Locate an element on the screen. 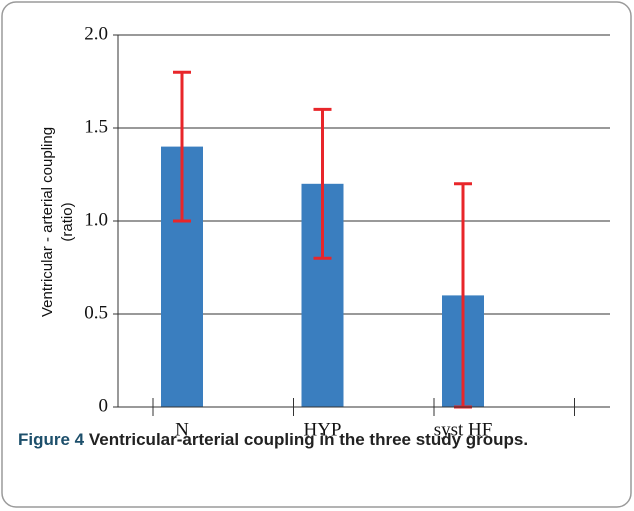 The image size is (634, 511). x-tick-label: syst HF is located at coordinates (463, 429).